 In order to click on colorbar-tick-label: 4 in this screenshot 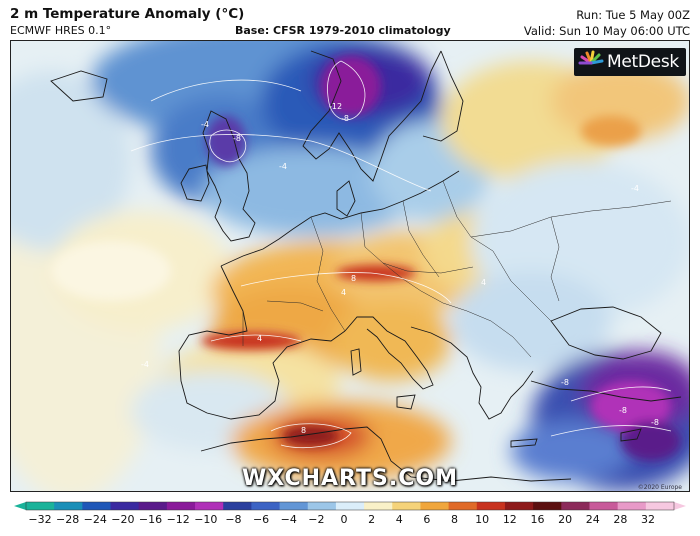, I will do `click(399, 519)`.